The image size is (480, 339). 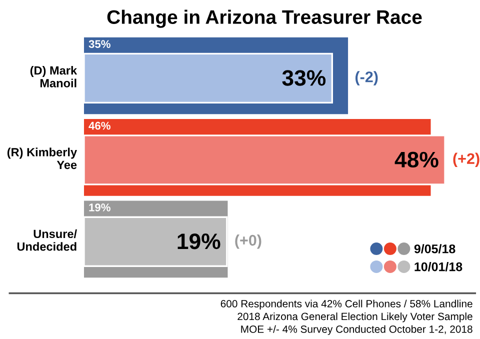 I want to click on y-tick-label: Unsure/ Undecided, so click(x=47, y=240).